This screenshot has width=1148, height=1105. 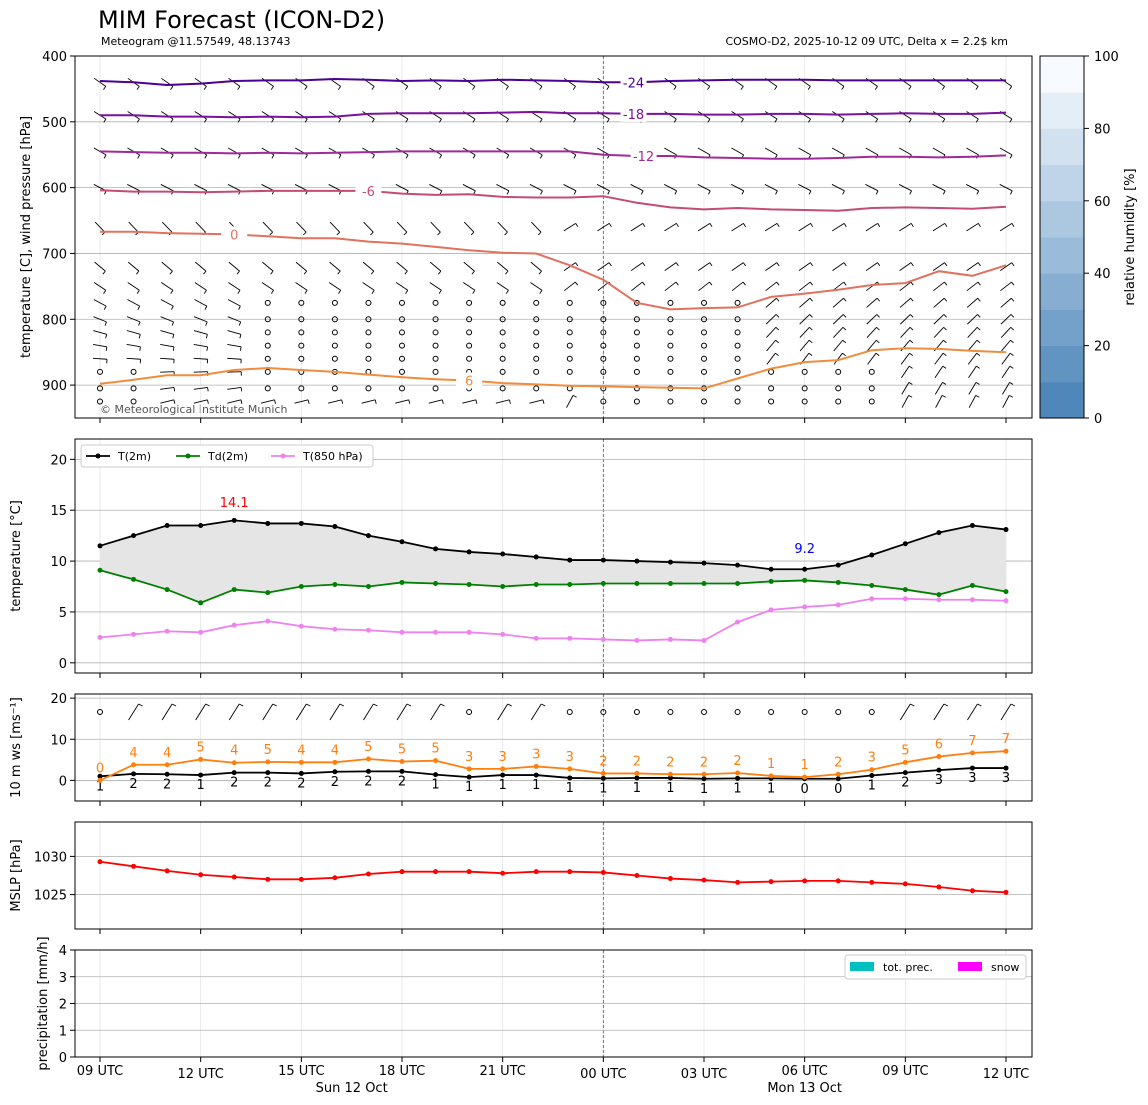 What do you see at coordinates (54, 123) in the screenshot?
I see `y-tick-label: 500` at bounding box center [54, 123].